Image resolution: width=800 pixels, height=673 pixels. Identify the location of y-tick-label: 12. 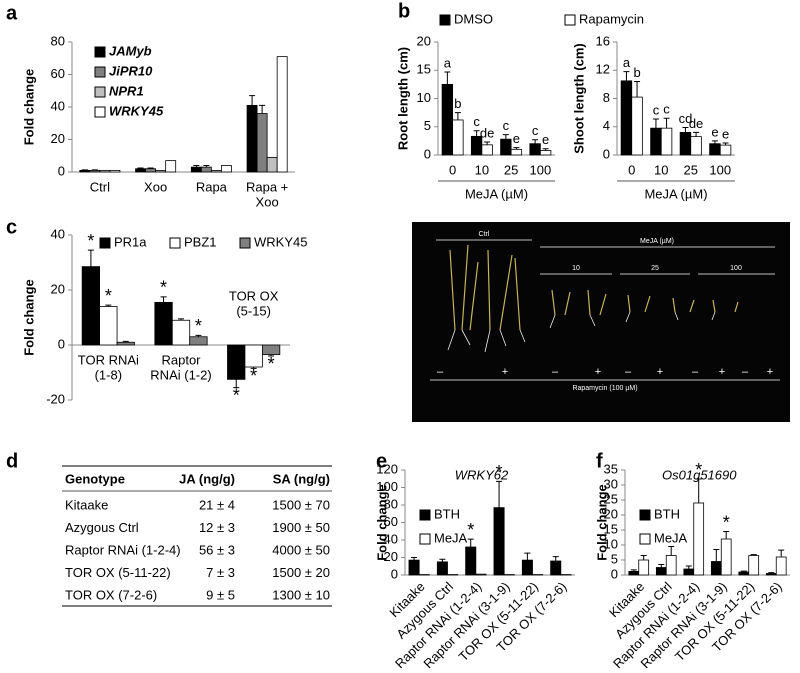
(603, 69).